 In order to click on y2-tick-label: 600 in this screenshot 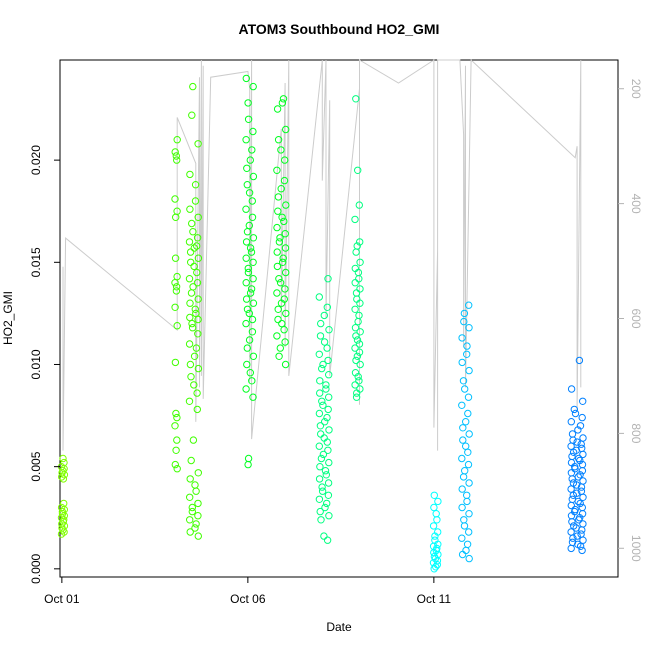, I will do `click(636, 318)`.